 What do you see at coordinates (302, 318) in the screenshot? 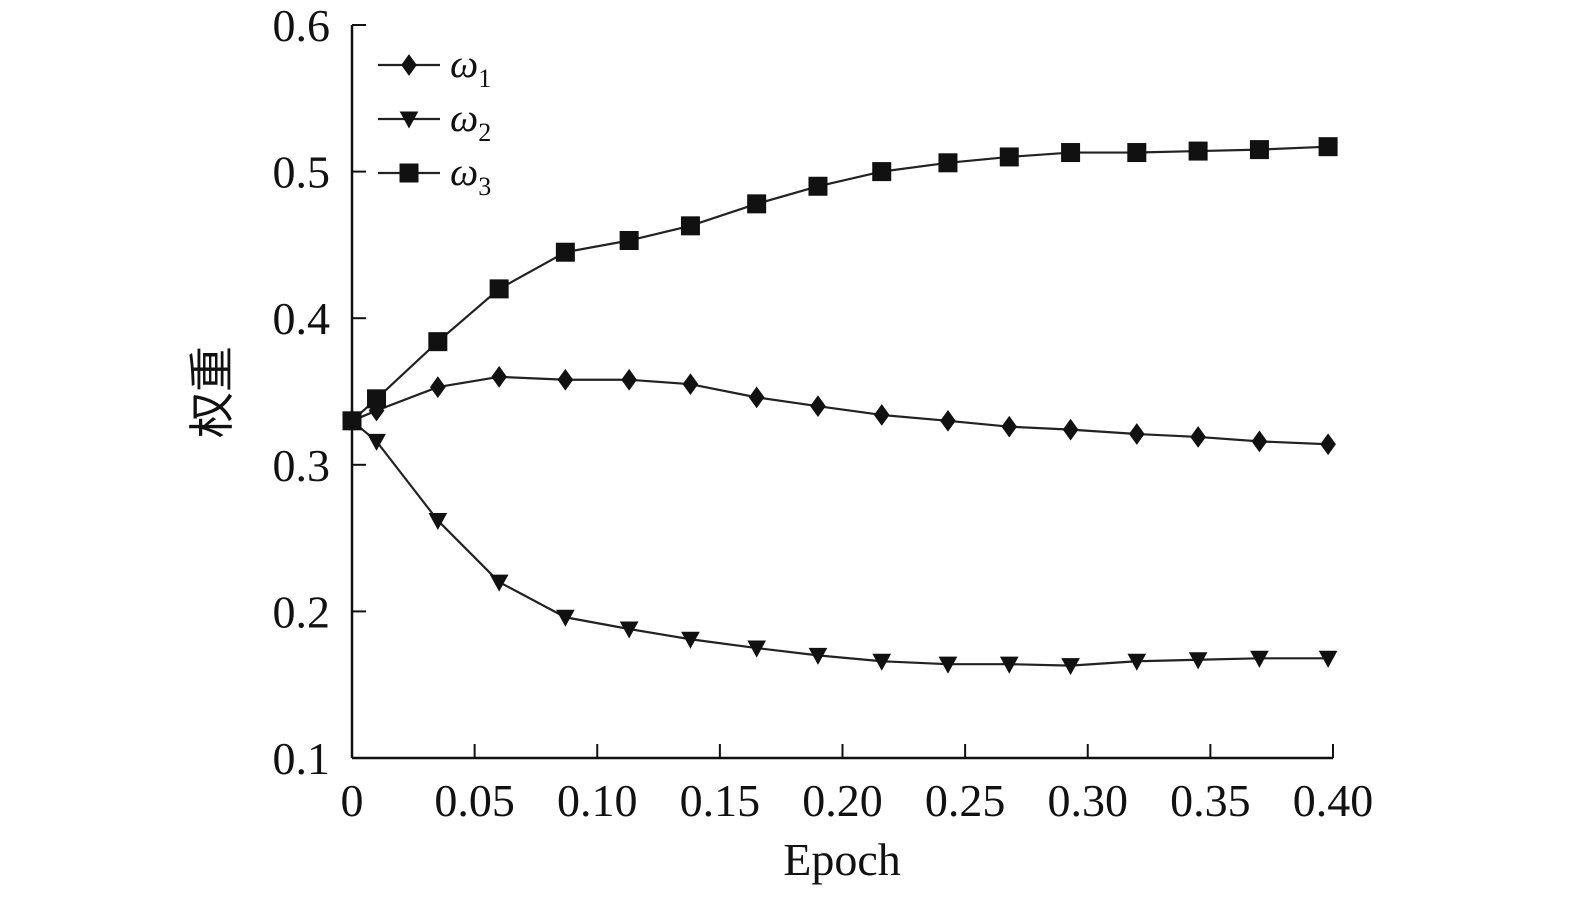
I see `y-tick-label: 0.4` at bounding box center [302, 318].